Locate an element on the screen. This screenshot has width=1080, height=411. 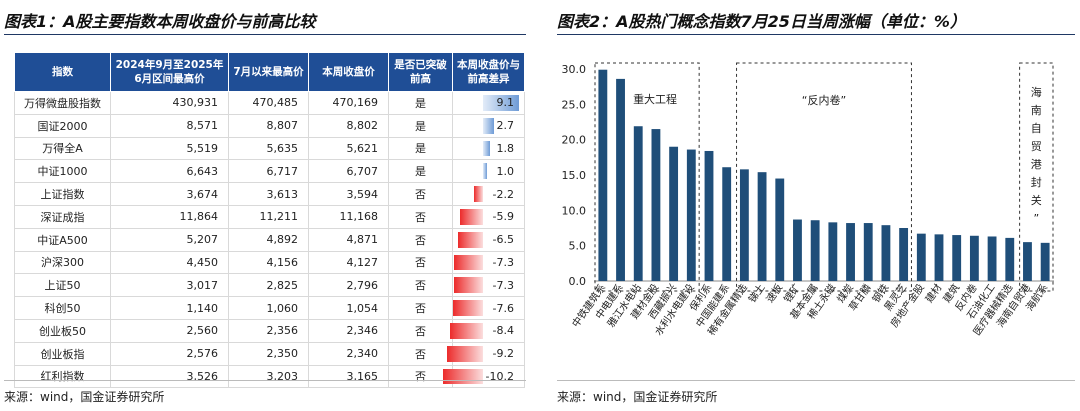
cell-prev-high: 3,526 is located at coordinates (169, 376).